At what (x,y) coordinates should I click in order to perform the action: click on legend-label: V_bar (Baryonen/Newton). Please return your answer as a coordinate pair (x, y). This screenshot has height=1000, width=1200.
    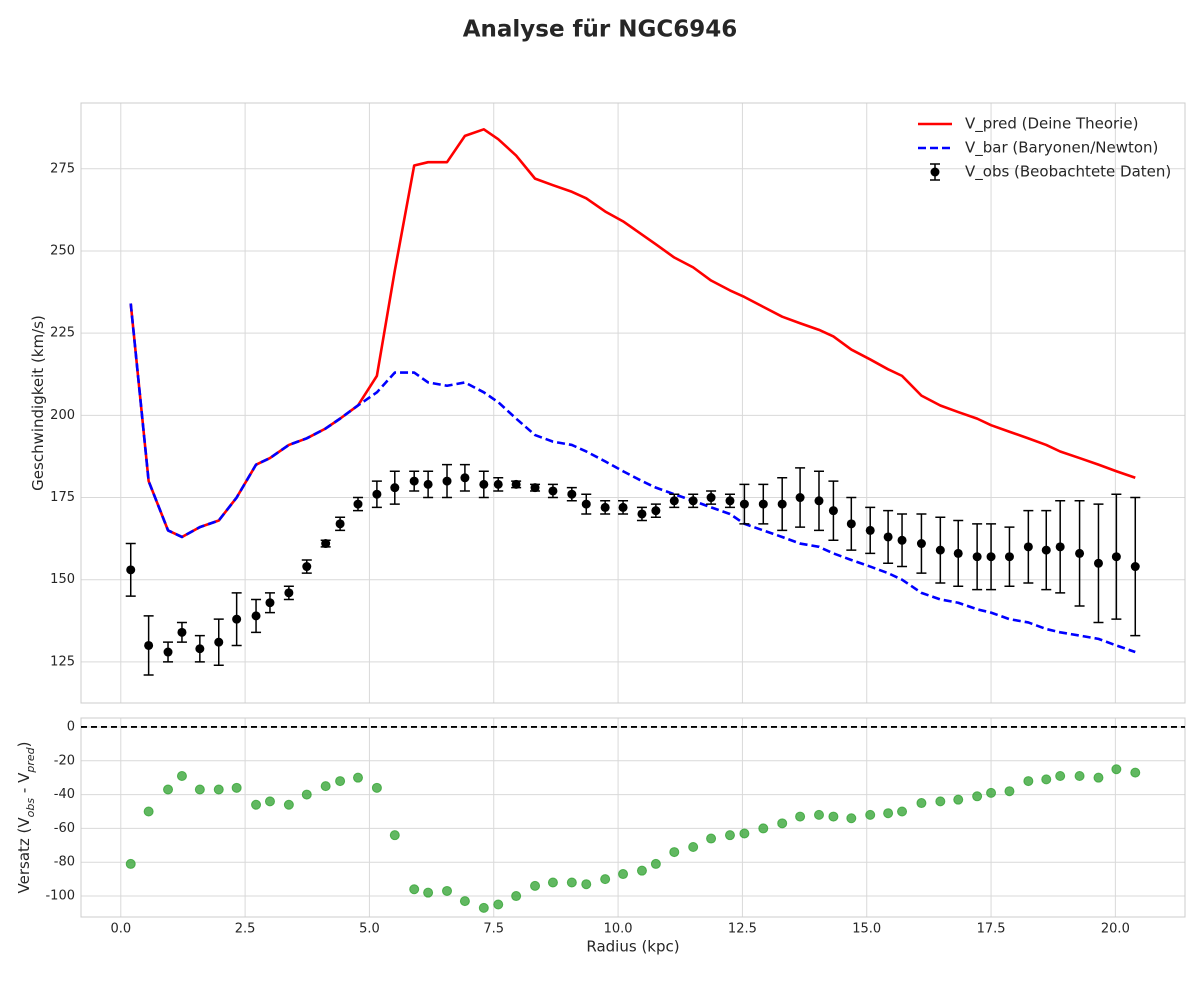
    Looking at the image, I should click on (1061, 148).